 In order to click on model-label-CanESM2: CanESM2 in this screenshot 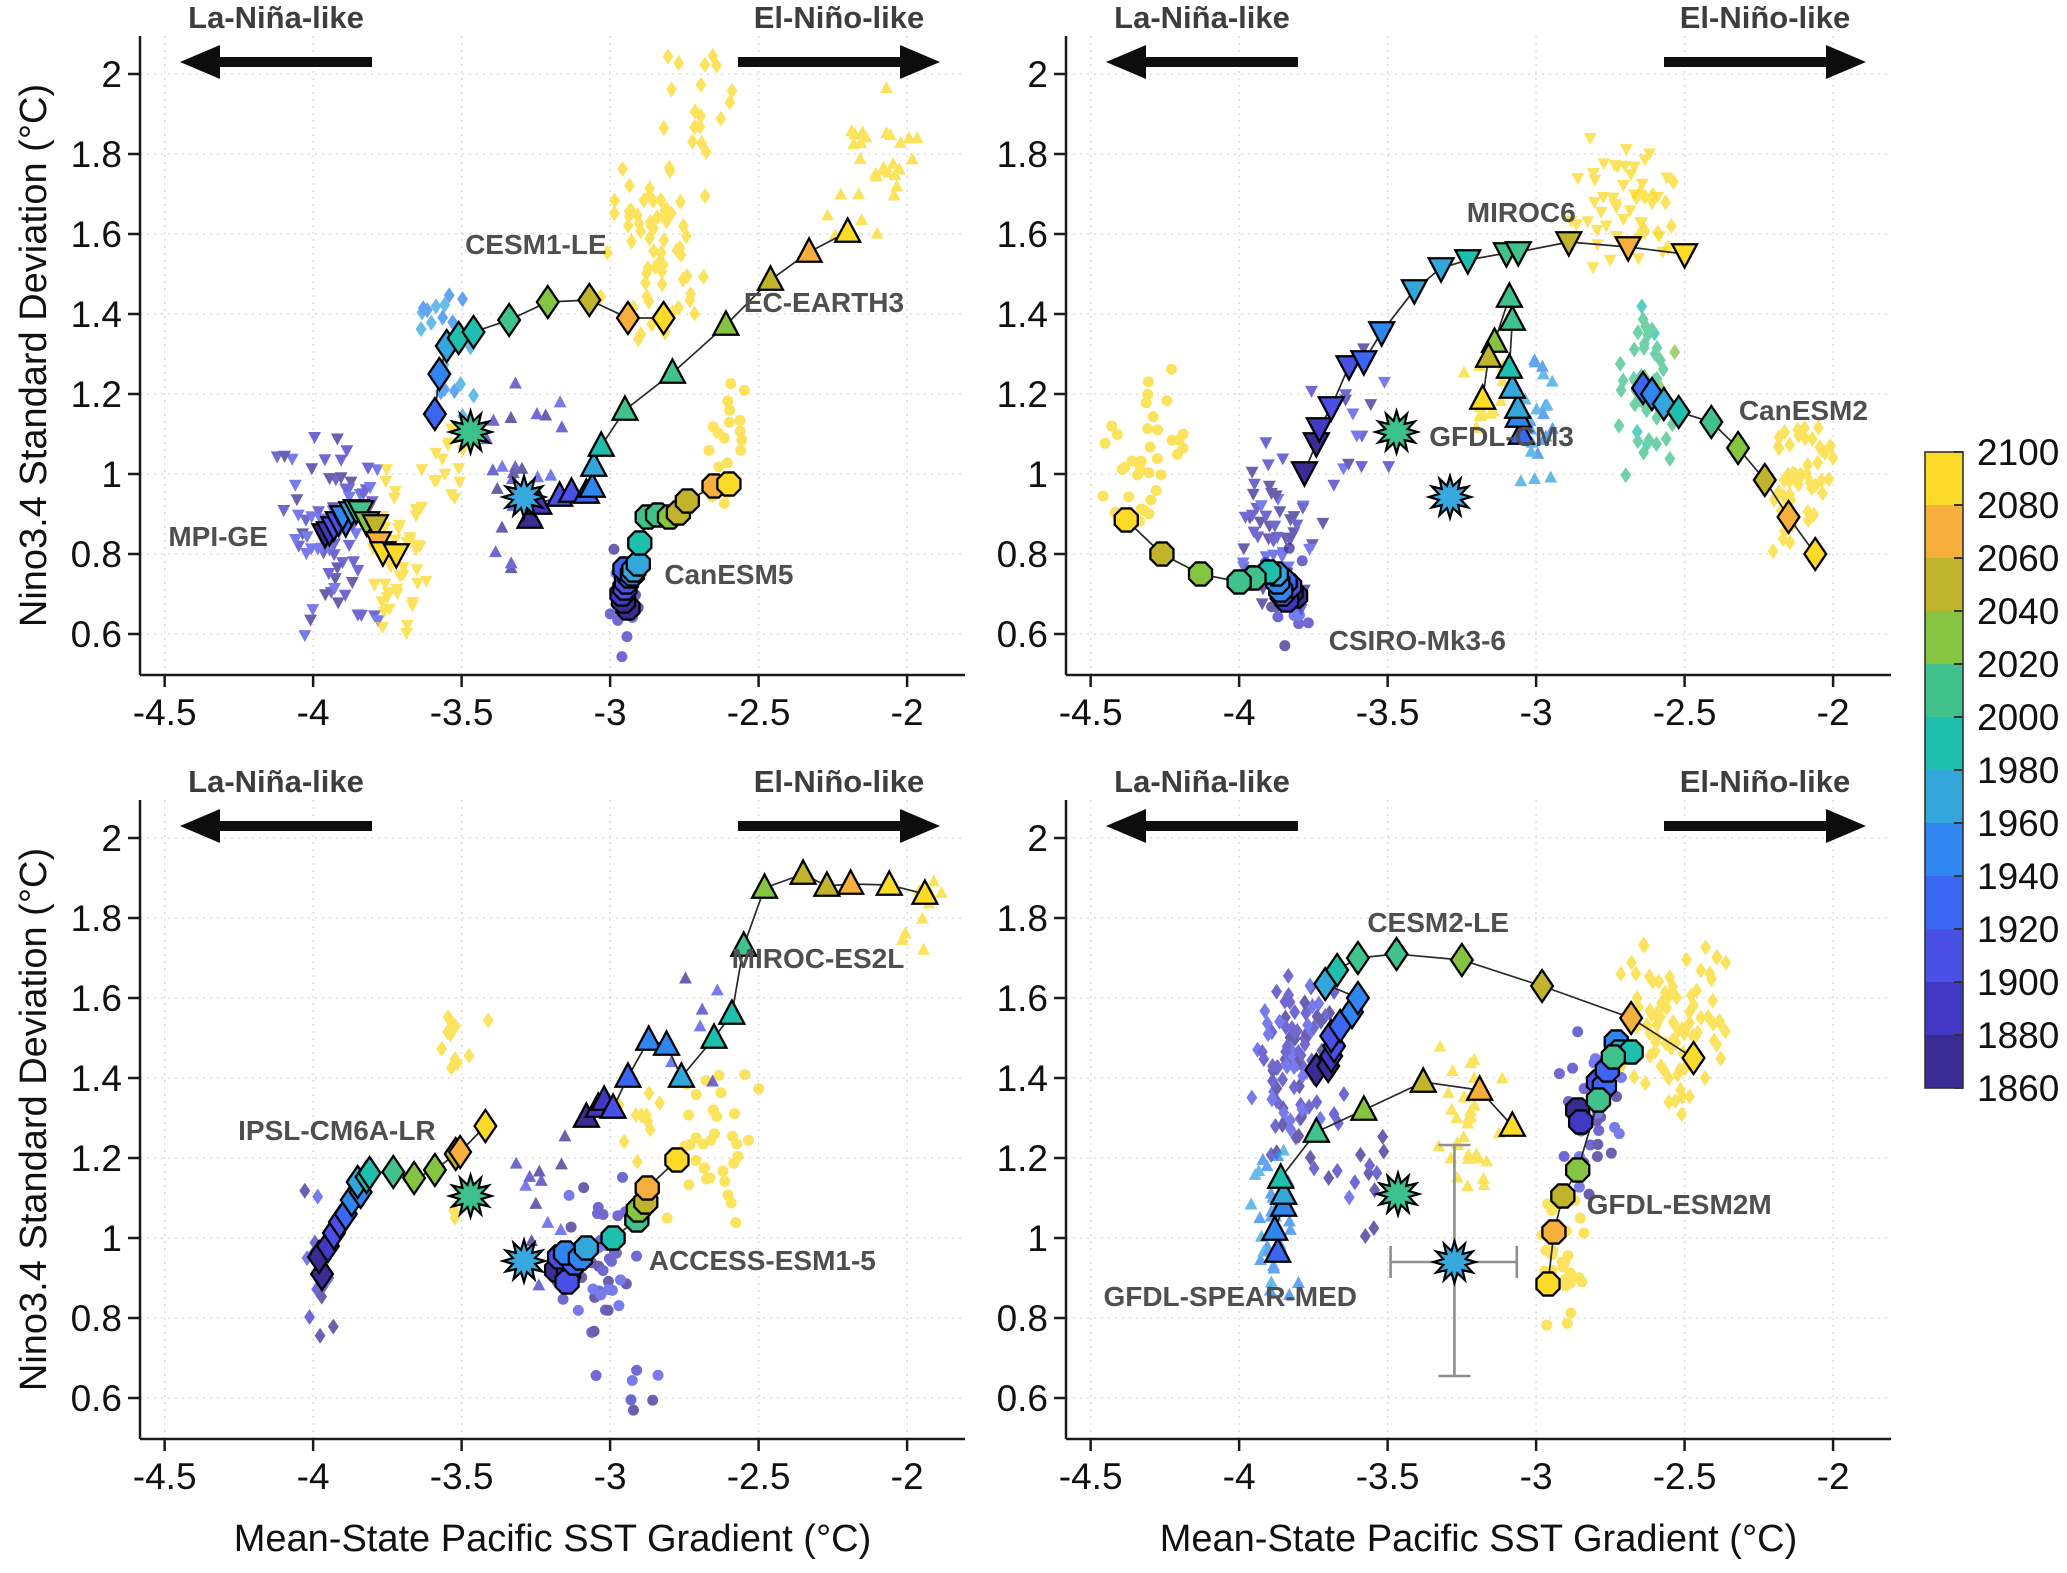, I will do `click(1803, 410)`.